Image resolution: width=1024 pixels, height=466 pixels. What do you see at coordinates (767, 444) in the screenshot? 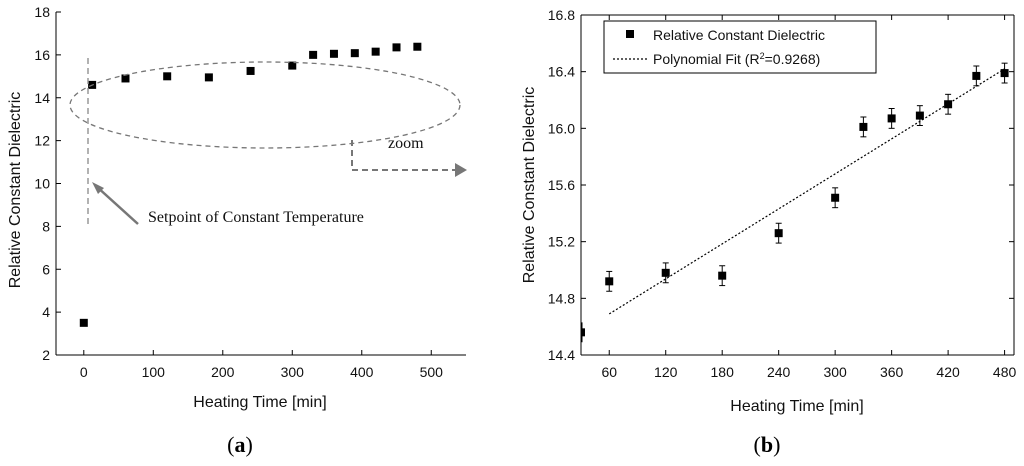
I see `panel-b-caption: (b)` at bounding box center [767, 444].